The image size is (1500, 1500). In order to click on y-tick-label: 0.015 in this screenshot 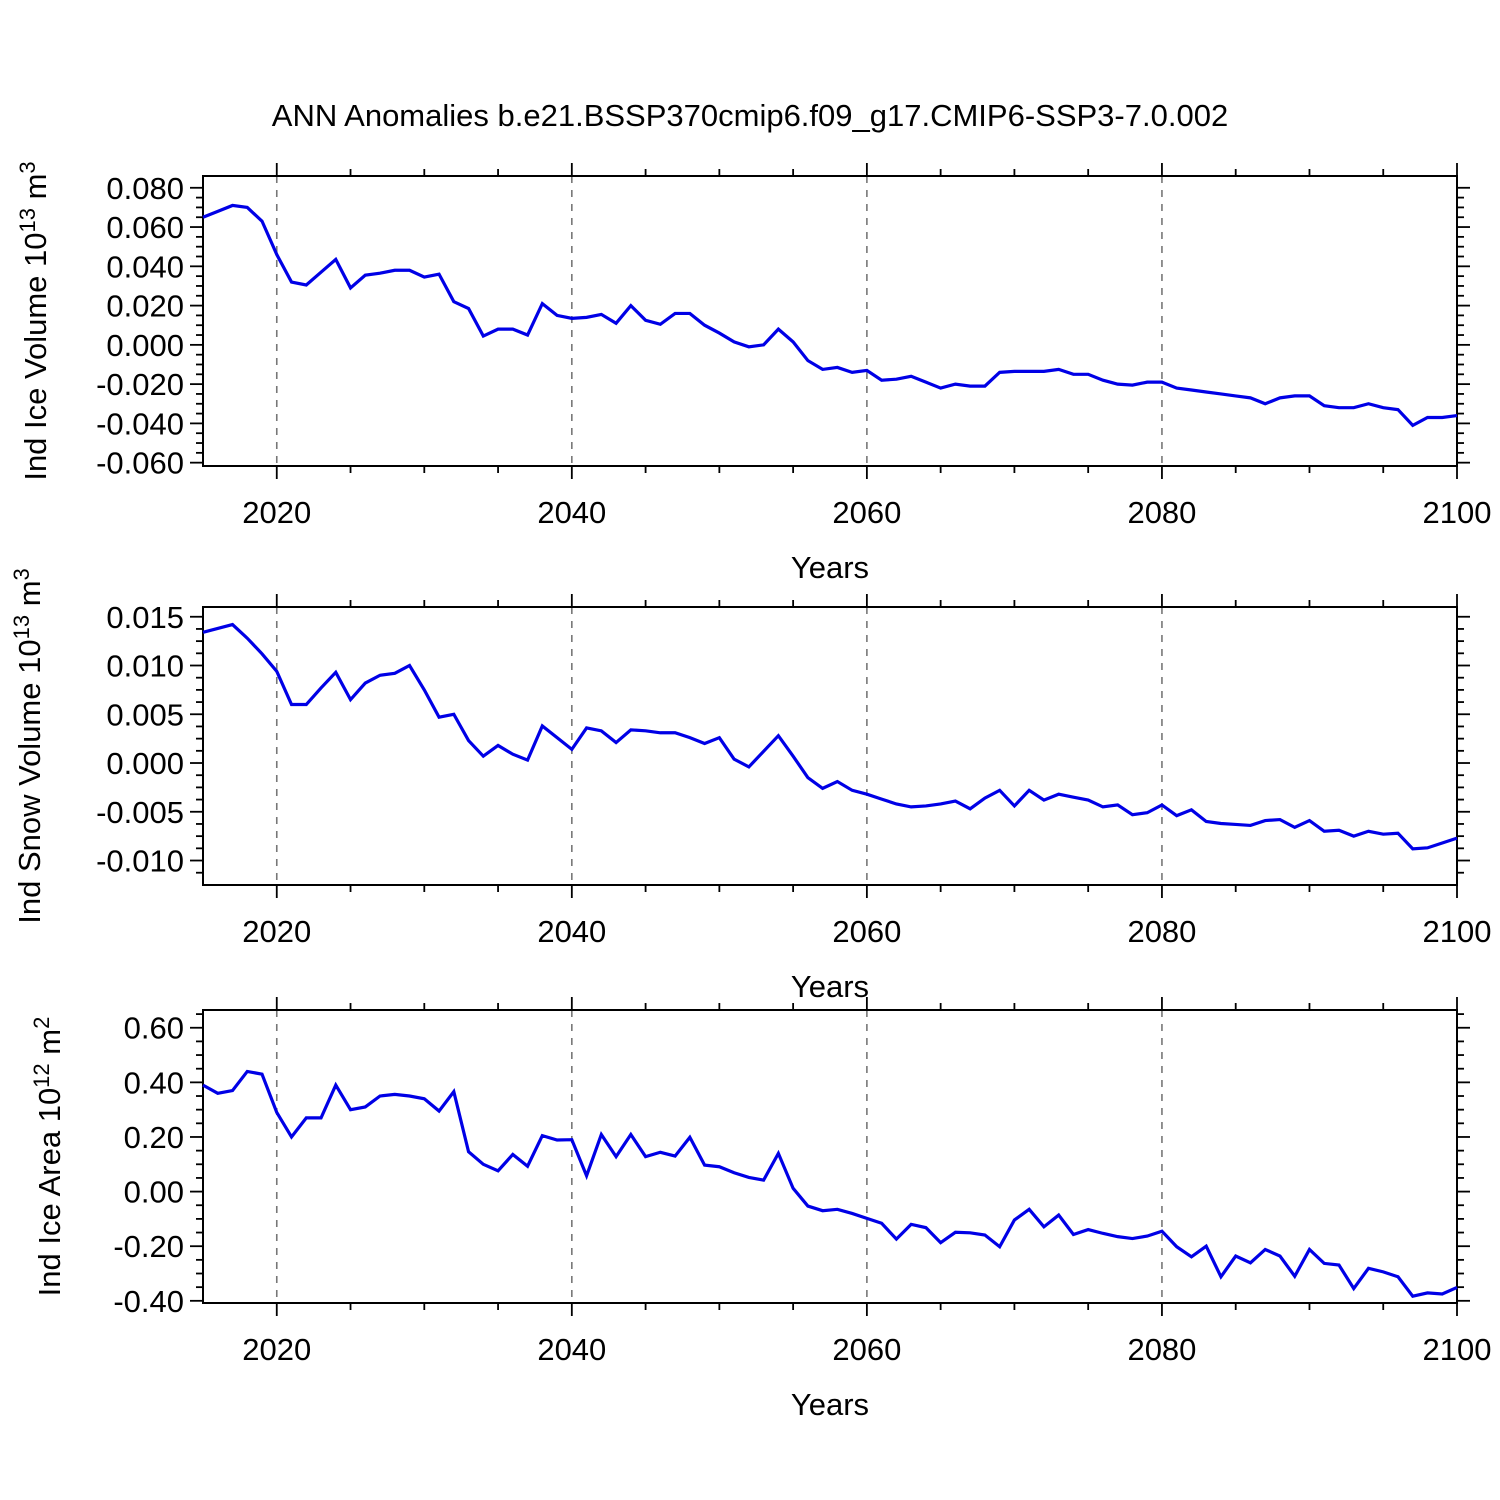, I will do `click(145, 617)`.